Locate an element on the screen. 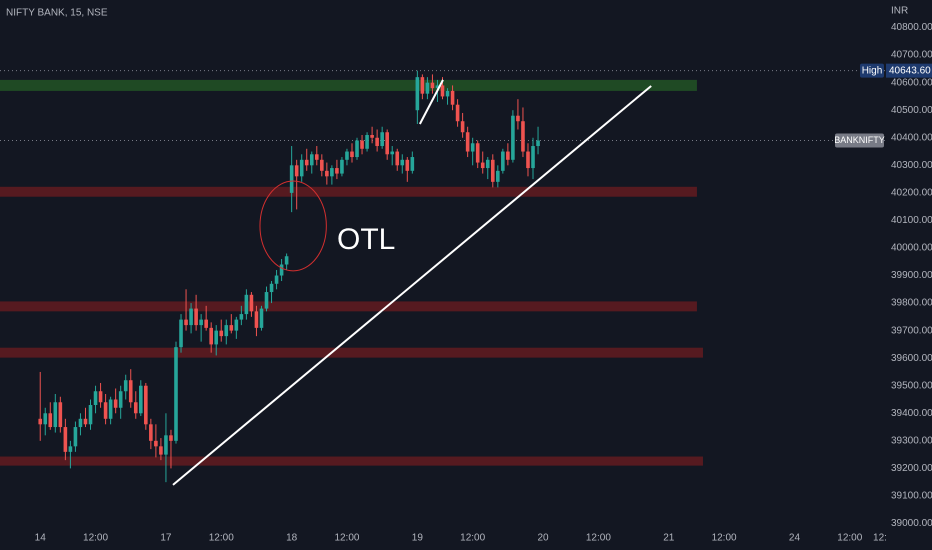  x-tick-label: 14 is located at coordinates (41, 538).